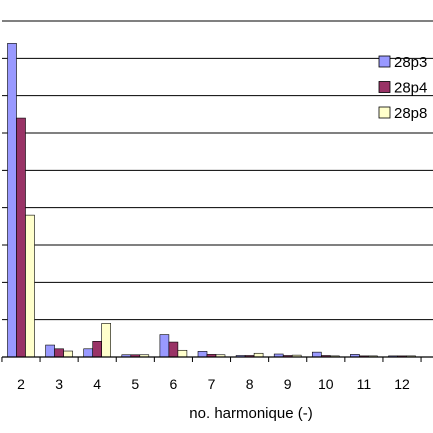 The width and height of the screenshot is (433, 433). What do you see at coordinates (97, 349) in the screenshot?
I see `bar-28p4-h4` at bounding box center [97, 349].